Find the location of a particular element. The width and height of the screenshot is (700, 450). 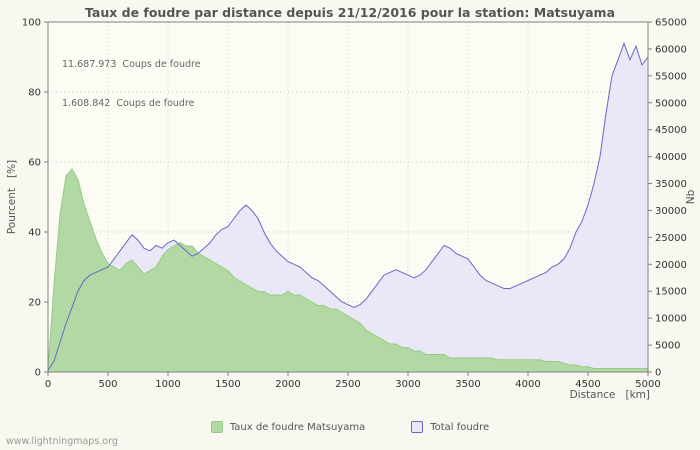

svg-text: 2500 is located at coordinates (347, 384).